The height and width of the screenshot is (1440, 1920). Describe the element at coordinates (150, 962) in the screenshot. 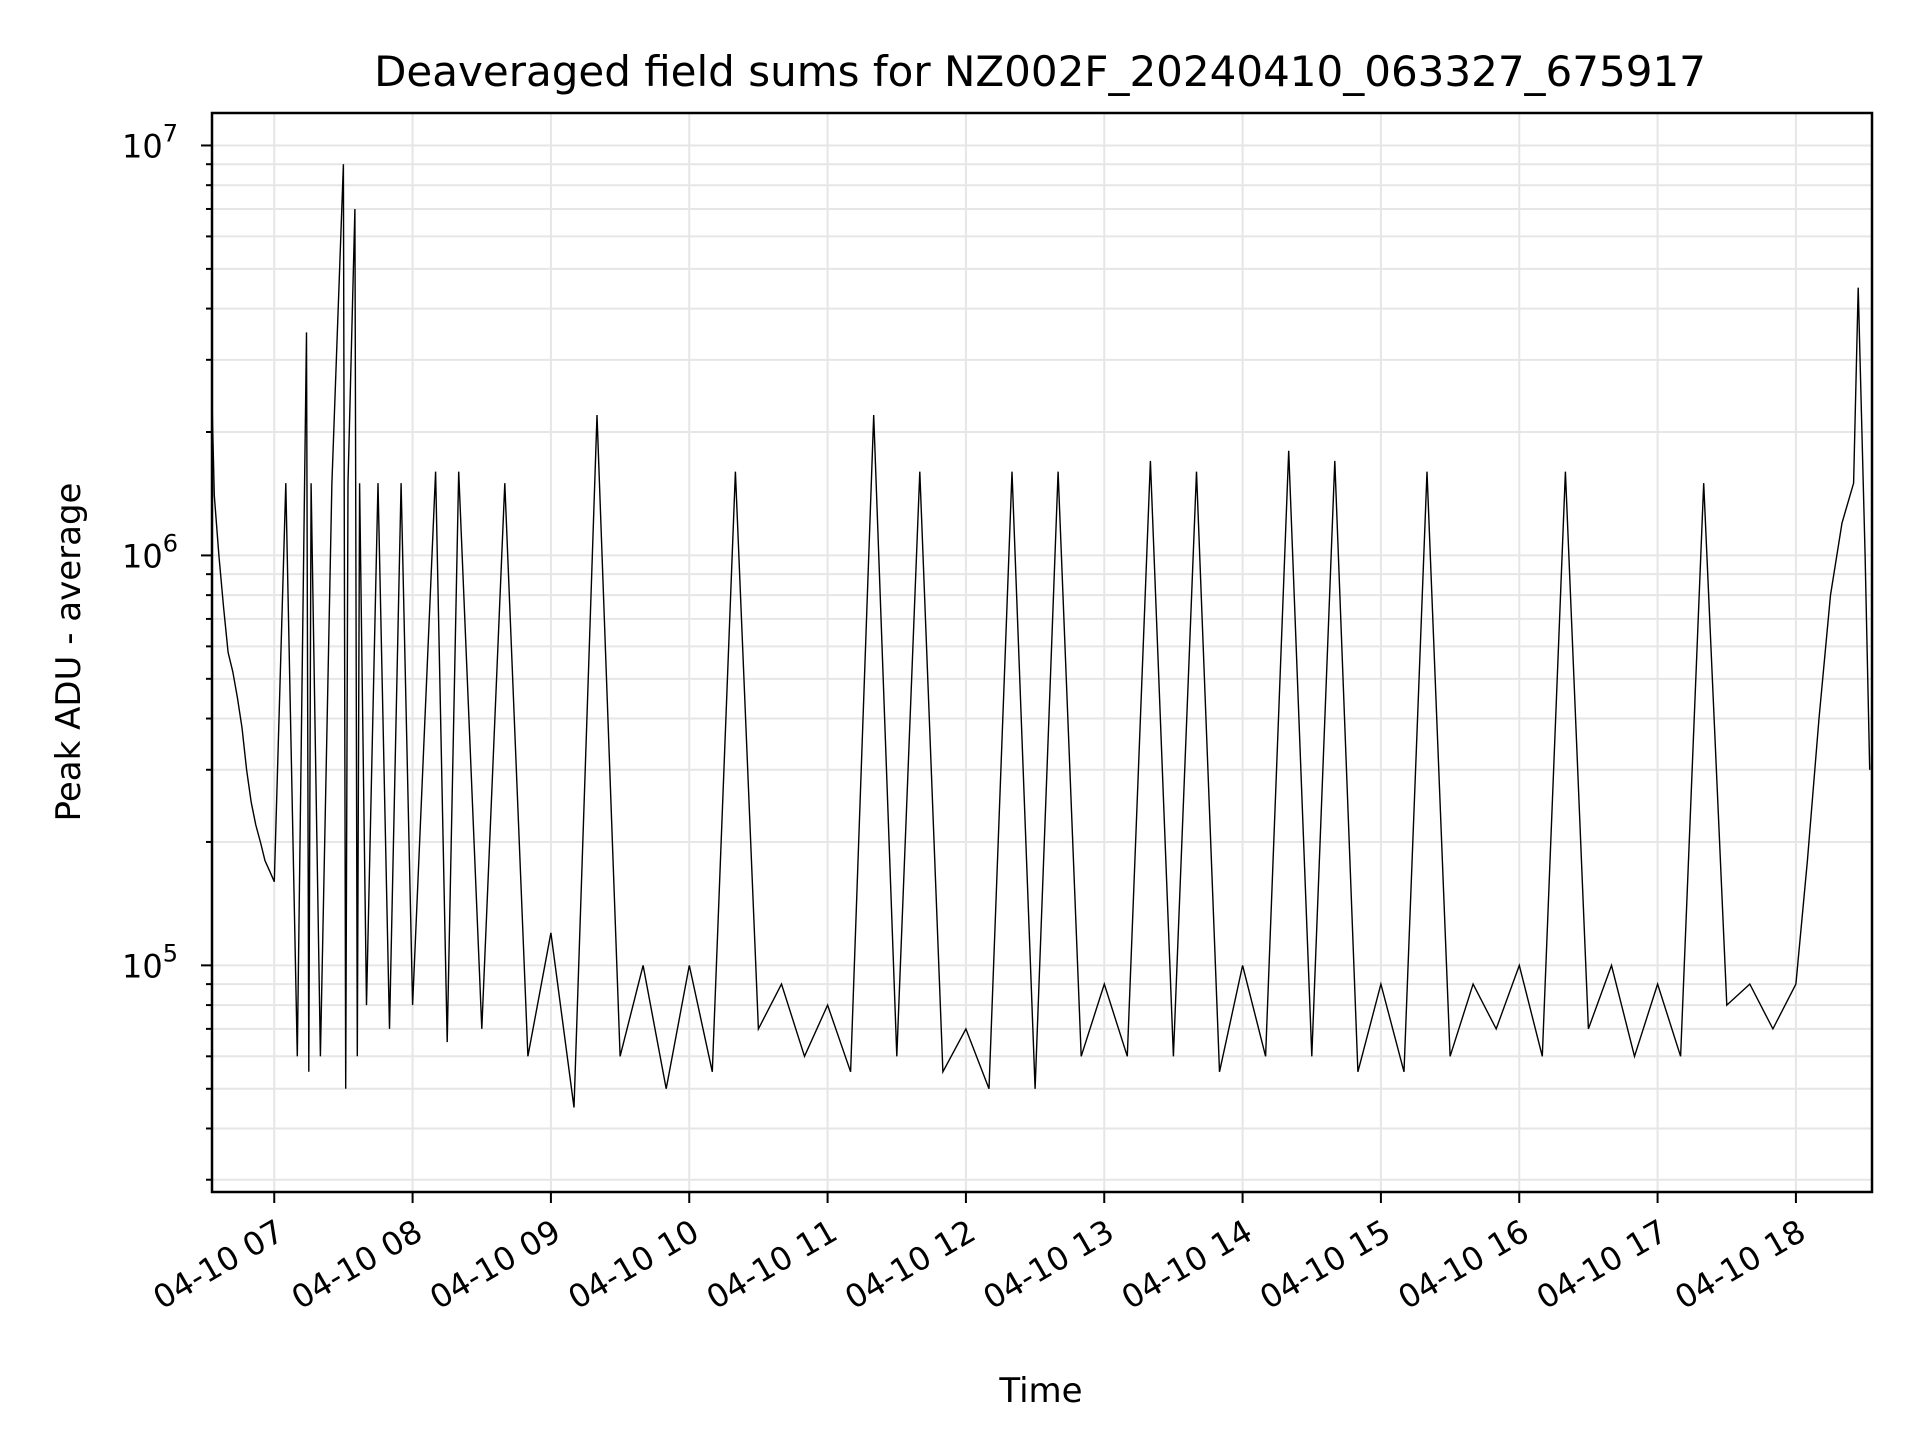

I see `y-tick-label: 10⁵` at that location.